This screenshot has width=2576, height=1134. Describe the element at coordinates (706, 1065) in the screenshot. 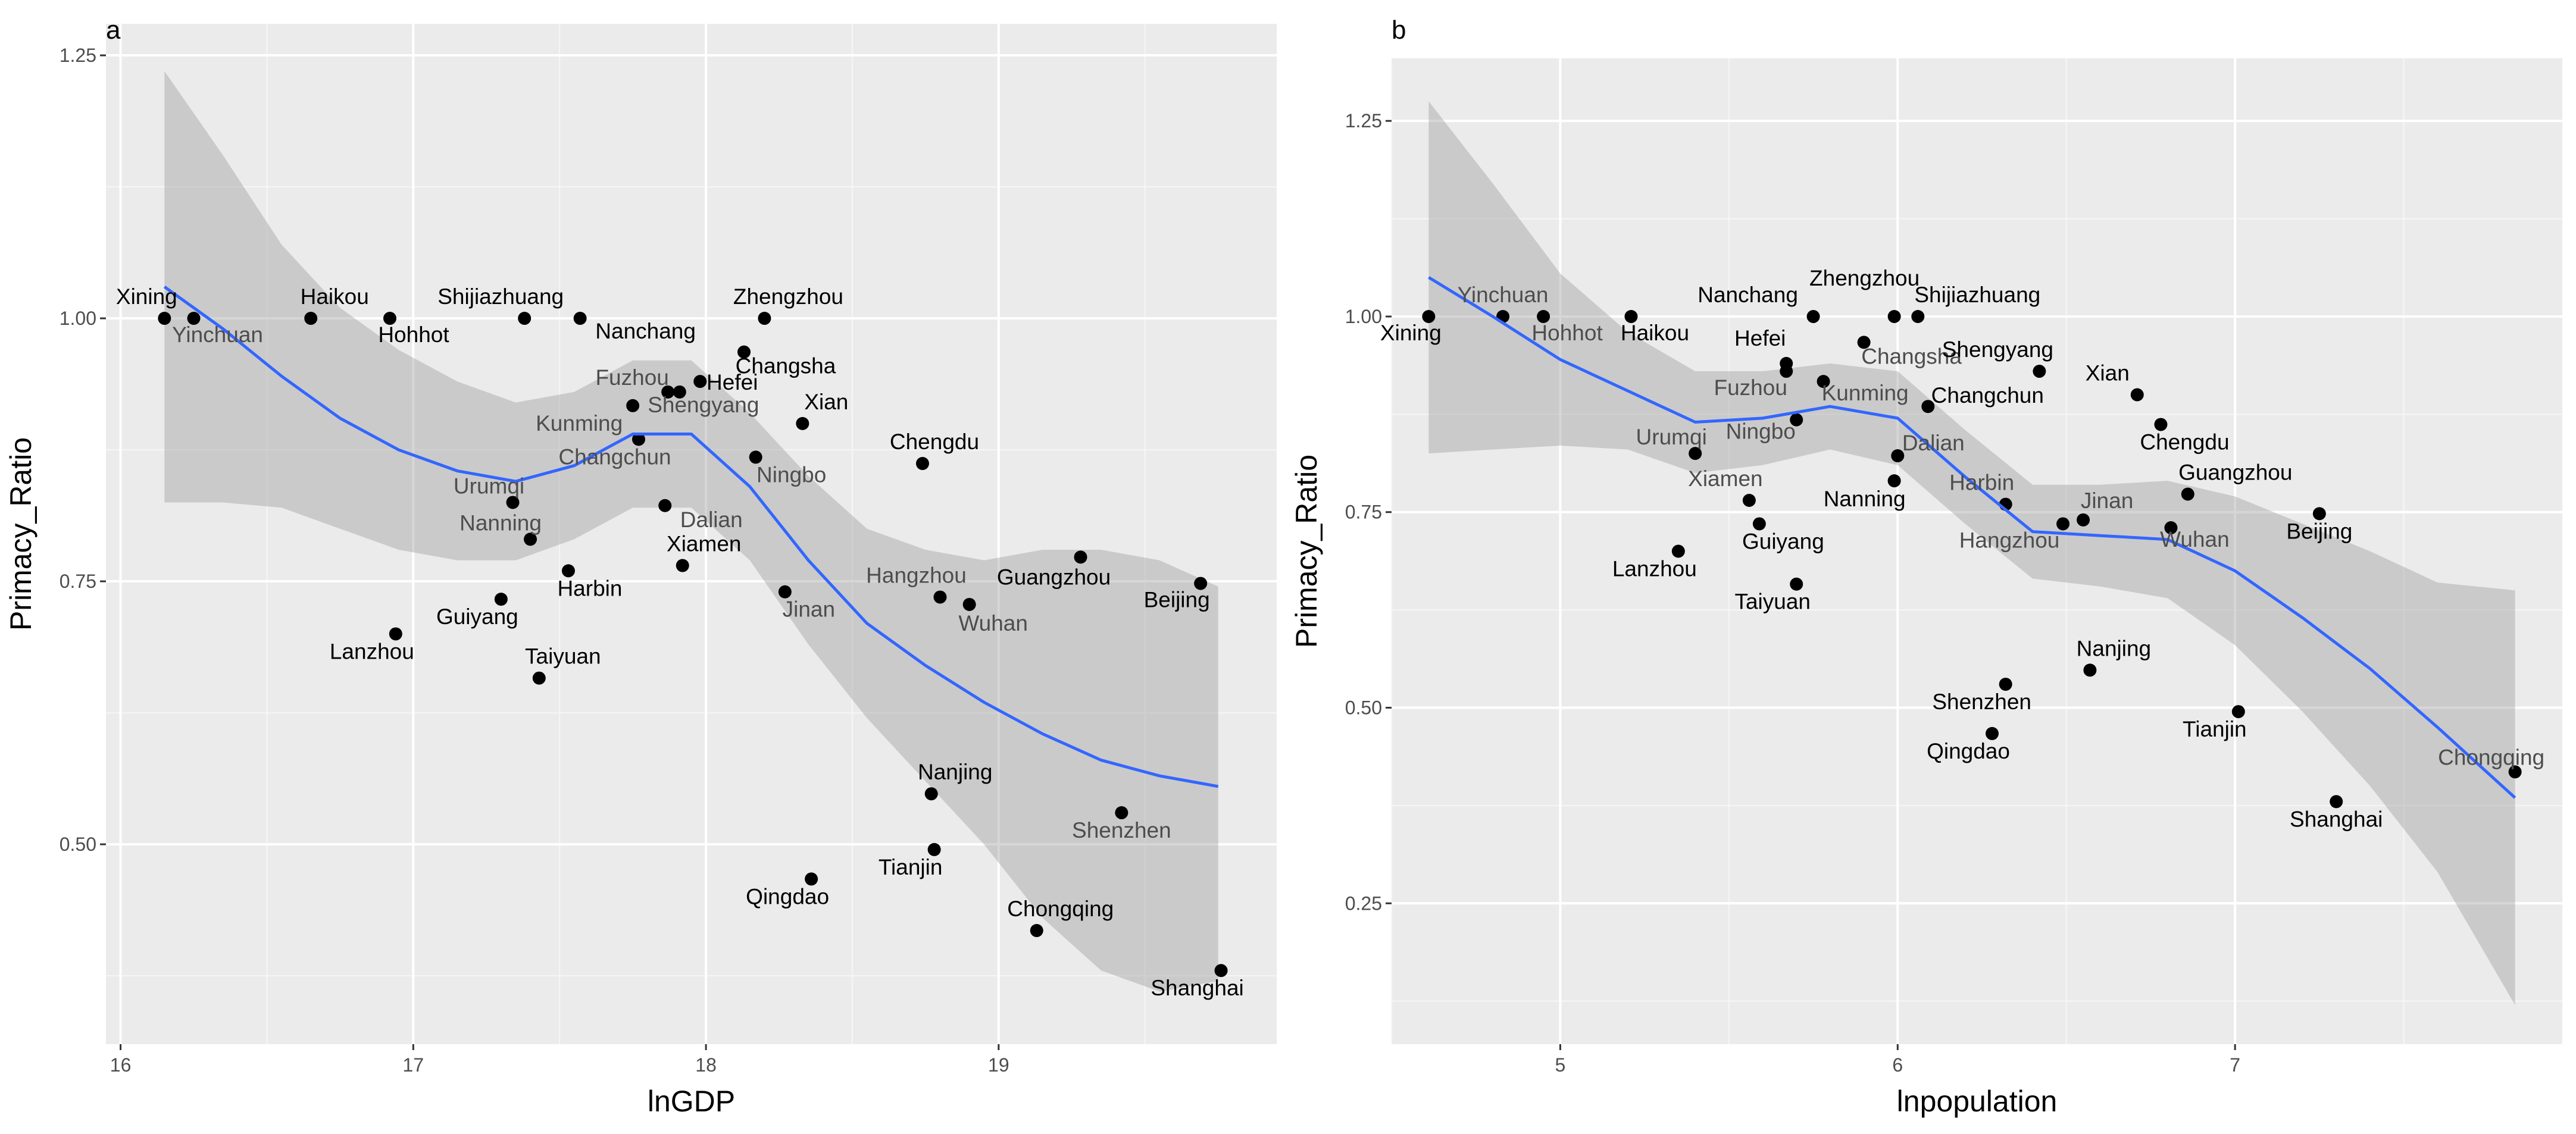

I see `x-tick-label: 18` at that location.